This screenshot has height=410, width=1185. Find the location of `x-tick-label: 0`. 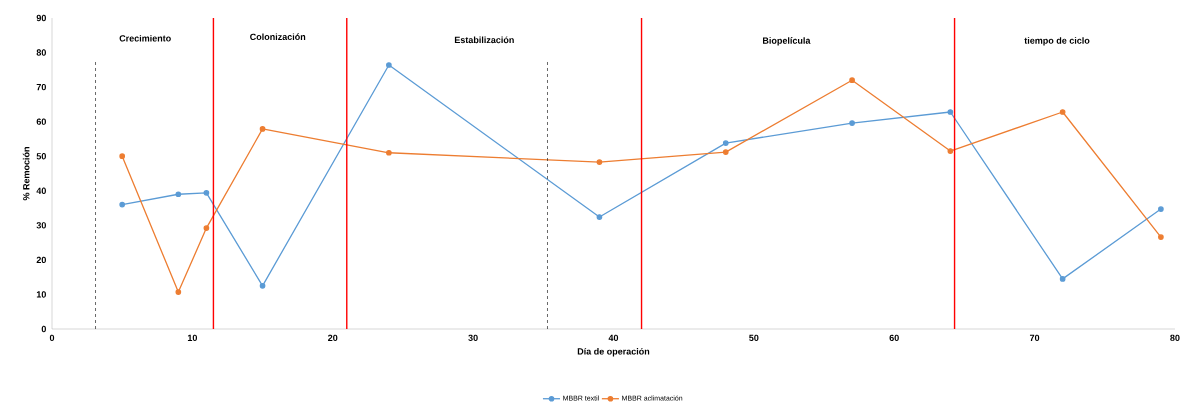

x-tick-label: 0 is located at coordinates (52, 338).